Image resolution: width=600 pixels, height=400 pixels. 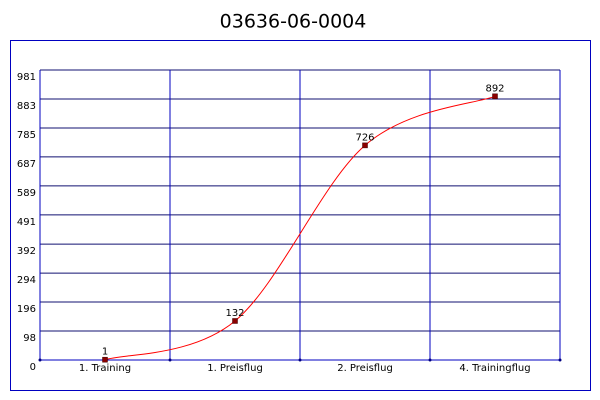 I want to click on x-tick-label: 4. Trainingflug, so click(x=494, y=368).